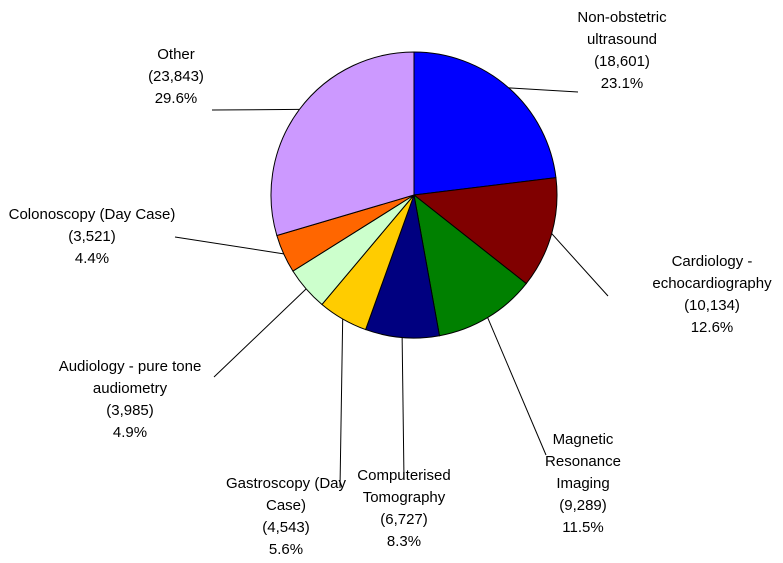 This screenshot has width=783, height=563. What do you see at coordinates (622, 51) in the screenshot?
I see `slice-label: Non-obstetric ultrasound (18,601) 23.1%` at bounding box center [622, 51].